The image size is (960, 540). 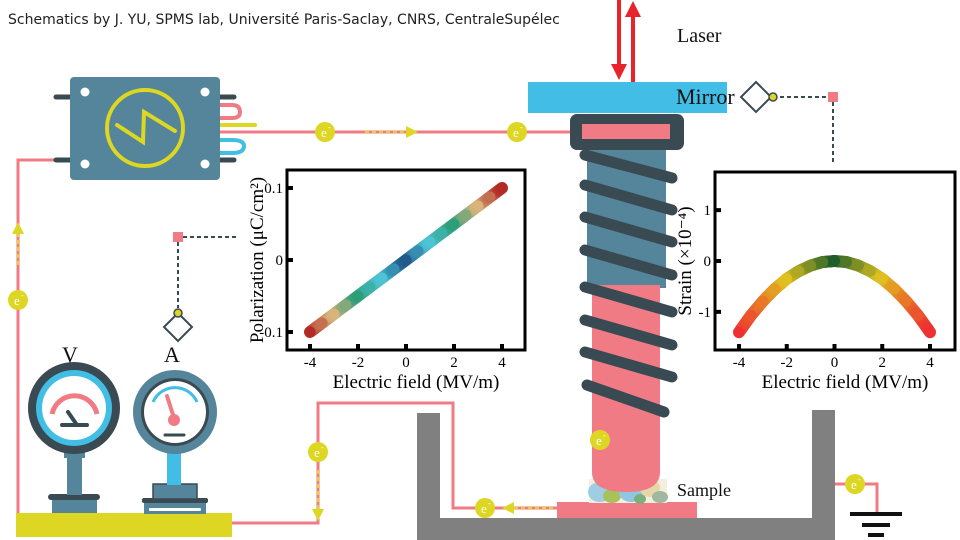 I want to click on voltmeter-label: V, so click(x=70, y=354).